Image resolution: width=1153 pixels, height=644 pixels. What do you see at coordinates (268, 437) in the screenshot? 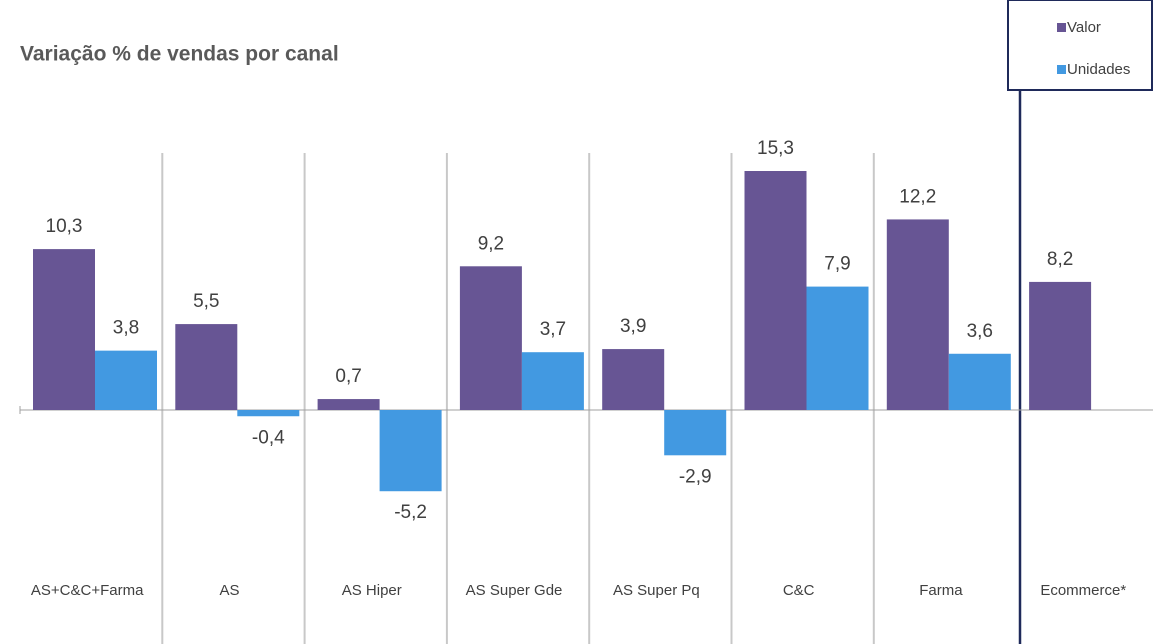
I see `value-label: -0,4` at bounding box center [268, 437].